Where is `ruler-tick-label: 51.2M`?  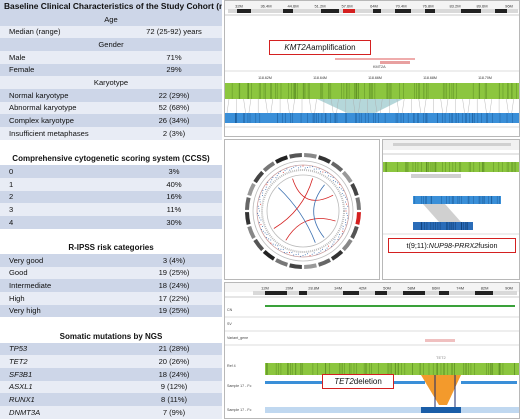 ruler-tick-label: 51.2M is located at coordinates (319, 6).